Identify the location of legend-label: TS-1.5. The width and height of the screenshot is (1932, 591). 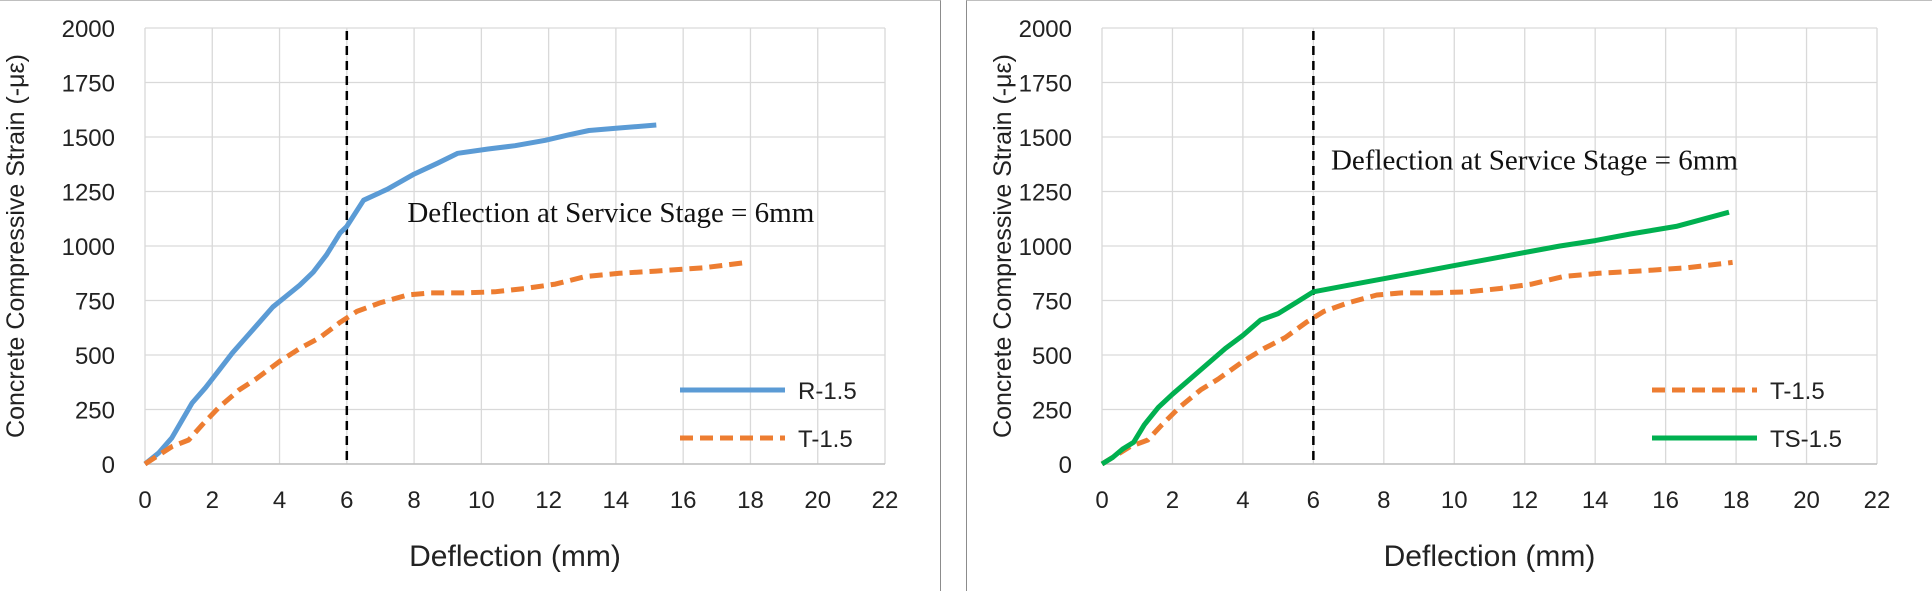
(1806, 439).